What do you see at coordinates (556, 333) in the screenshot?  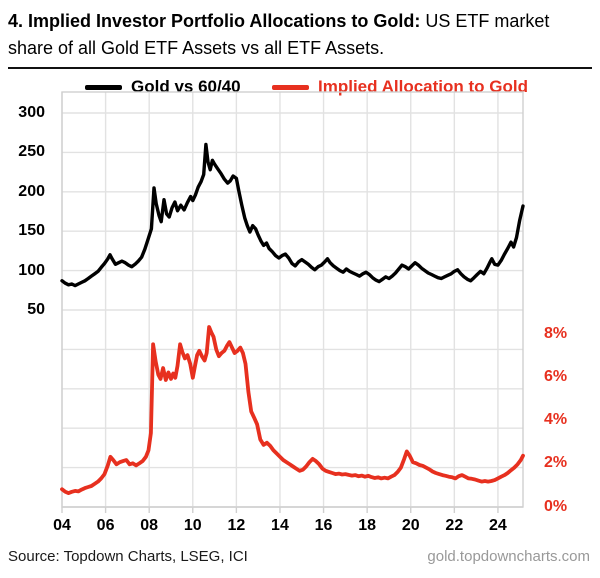 I see `y-axis-right-tick-label: 8%` at bounding box center [556, 333].